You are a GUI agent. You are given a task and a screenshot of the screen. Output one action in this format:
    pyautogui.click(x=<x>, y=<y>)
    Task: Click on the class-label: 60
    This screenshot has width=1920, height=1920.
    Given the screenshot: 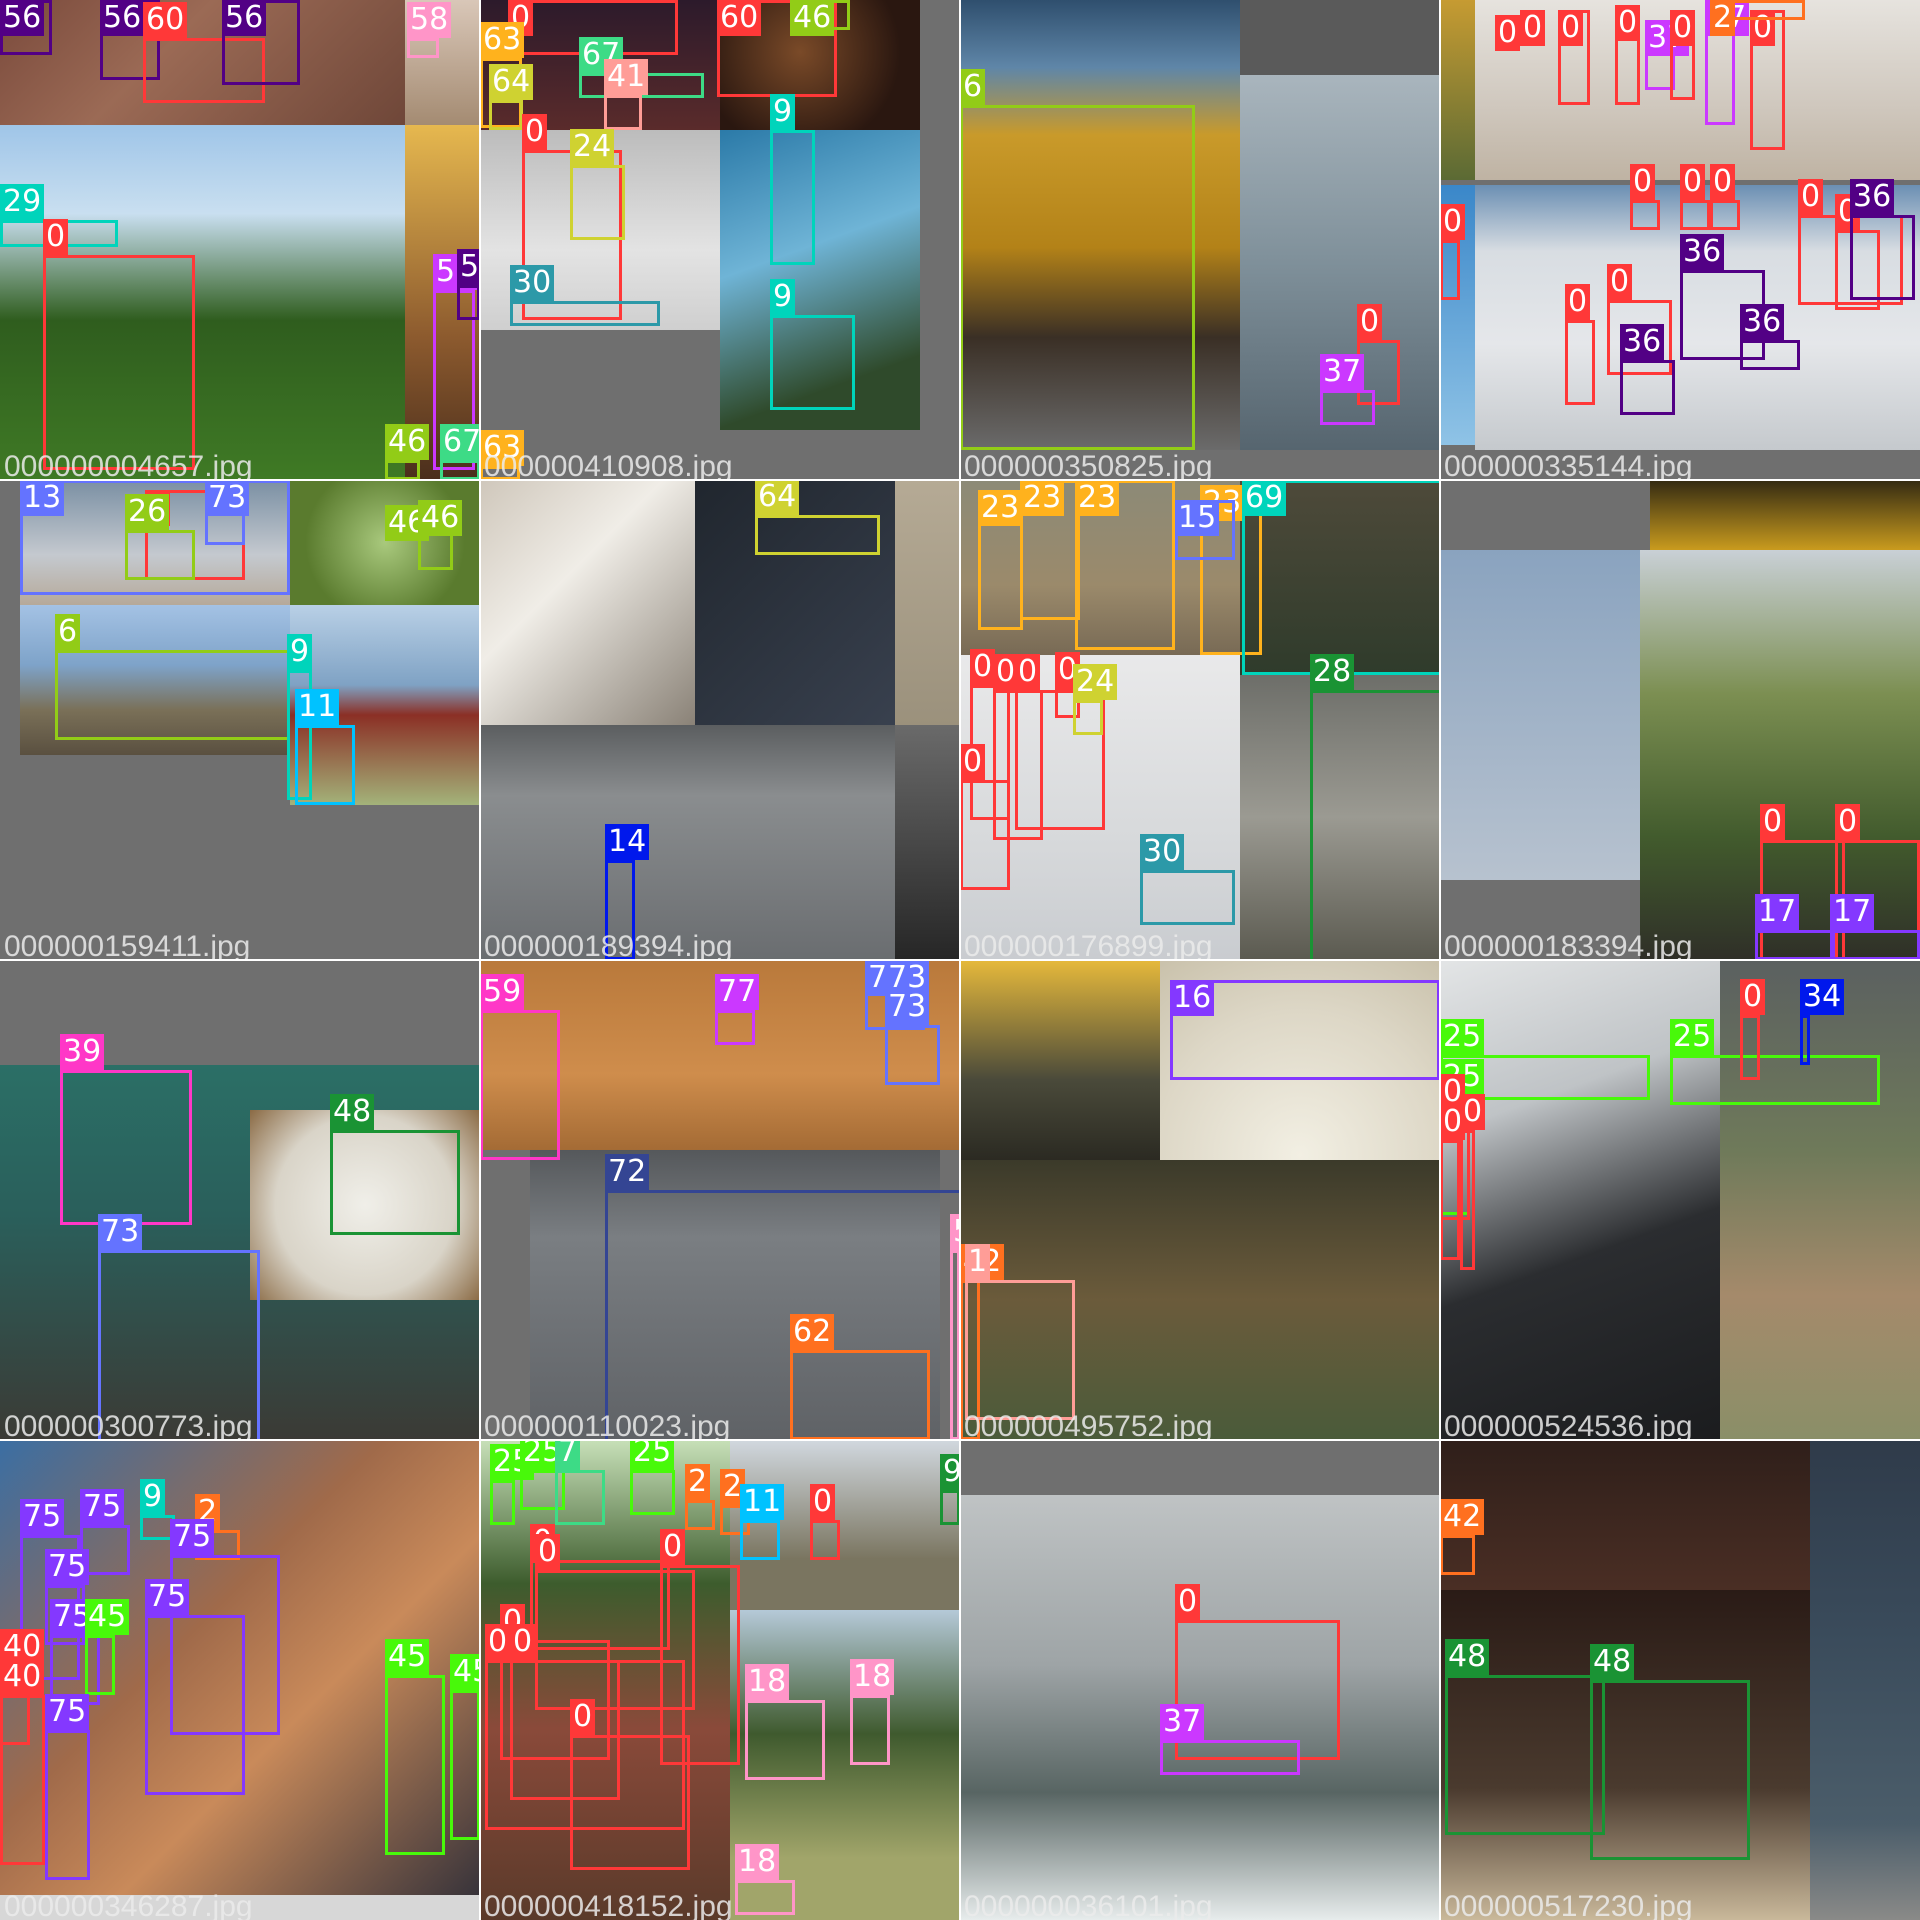 What is the action you would take?
    pyautogui.click(x=739, y=18)
    